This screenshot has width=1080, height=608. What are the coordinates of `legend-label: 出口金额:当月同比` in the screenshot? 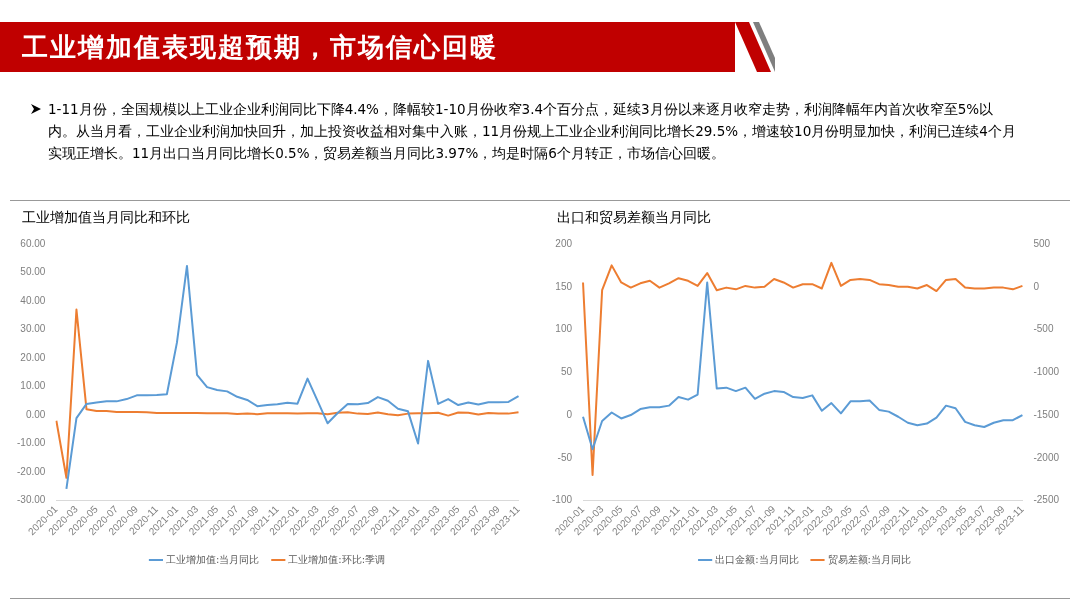 It's located at (757, 559).